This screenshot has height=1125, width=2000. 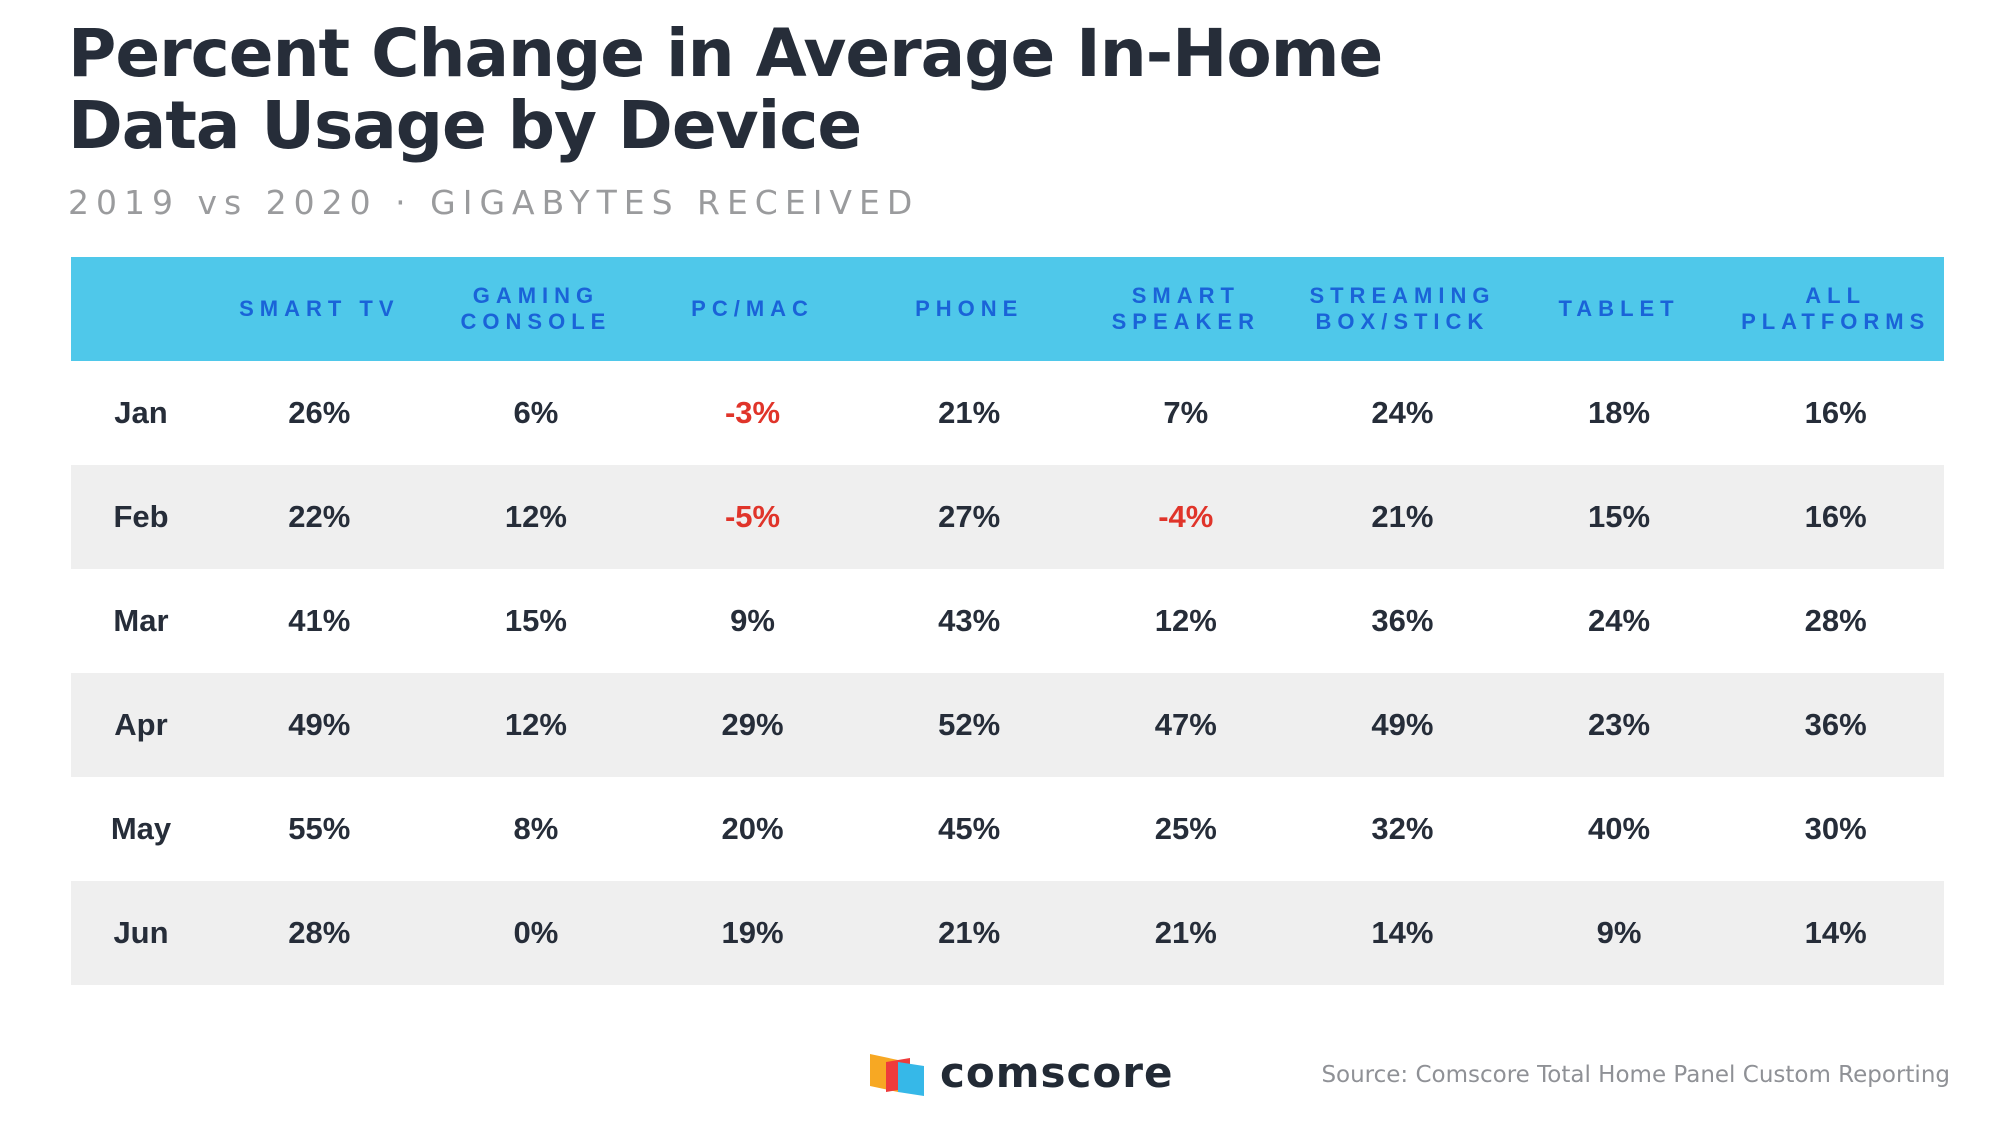 I want to click on data-cell: 23%, so click(x=1619, y=725).